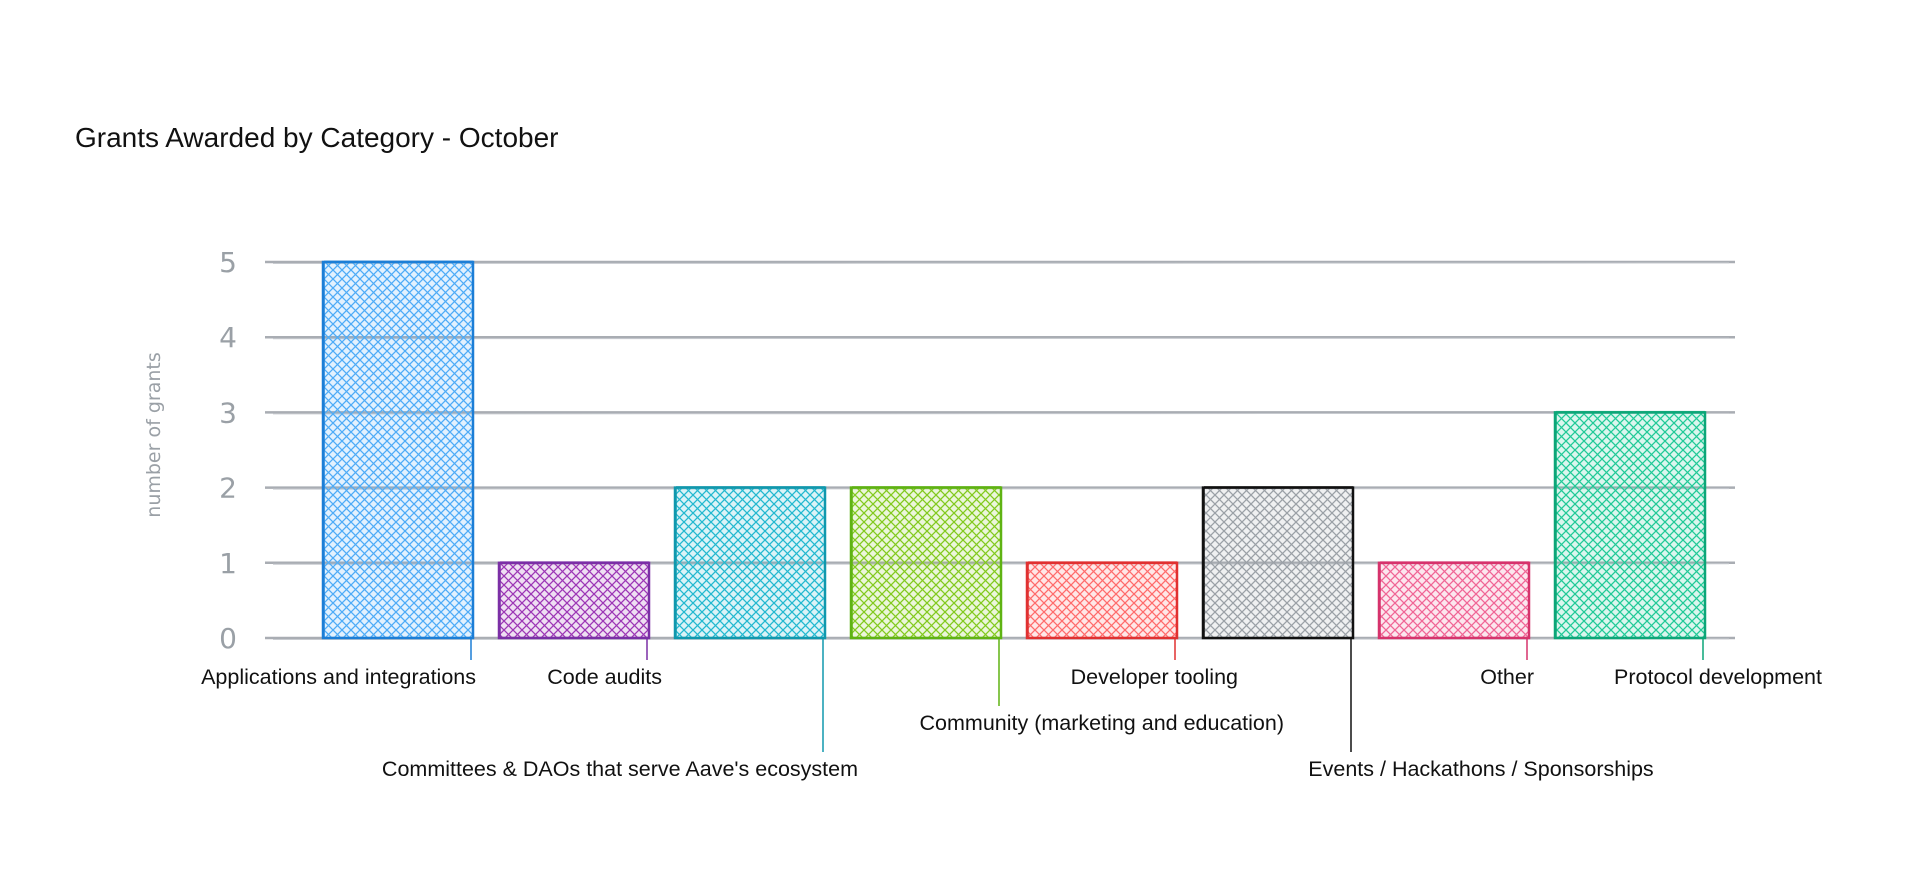 The width and height of the screenshot is (1920, 883). Describe the element at coordinates (317, 137) in the screenshot. I see `chart-title: Grants Awarded by Category - October` at that location.